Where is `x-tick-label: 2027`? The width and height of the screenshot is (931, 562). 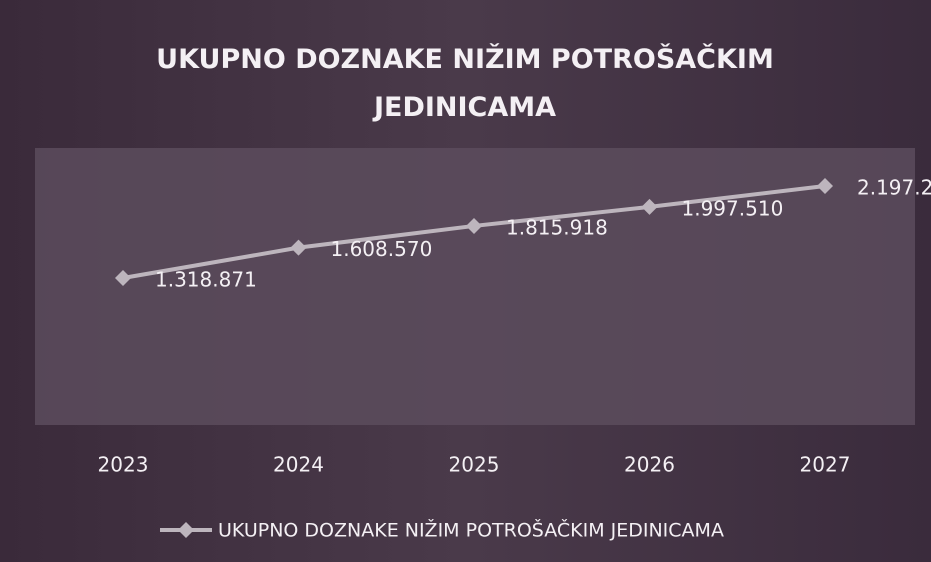 x-tick-label: 2027 is located at coordinates (825, 465).